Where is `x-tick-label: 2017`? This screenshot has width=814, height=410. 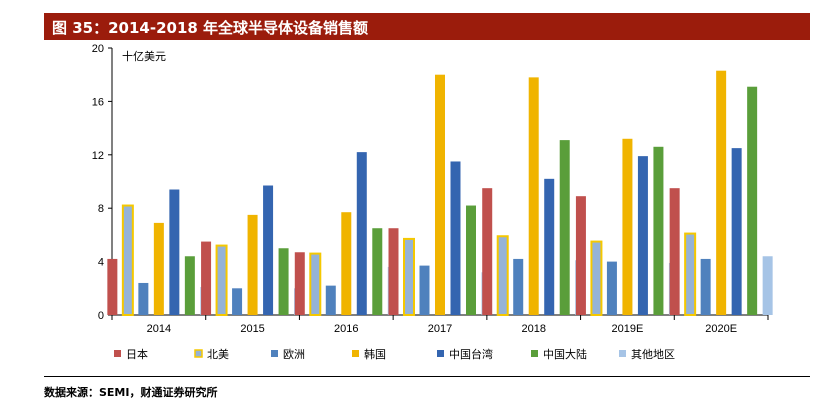 x-tick-label: 2017 is located at coordinates (440, 329).